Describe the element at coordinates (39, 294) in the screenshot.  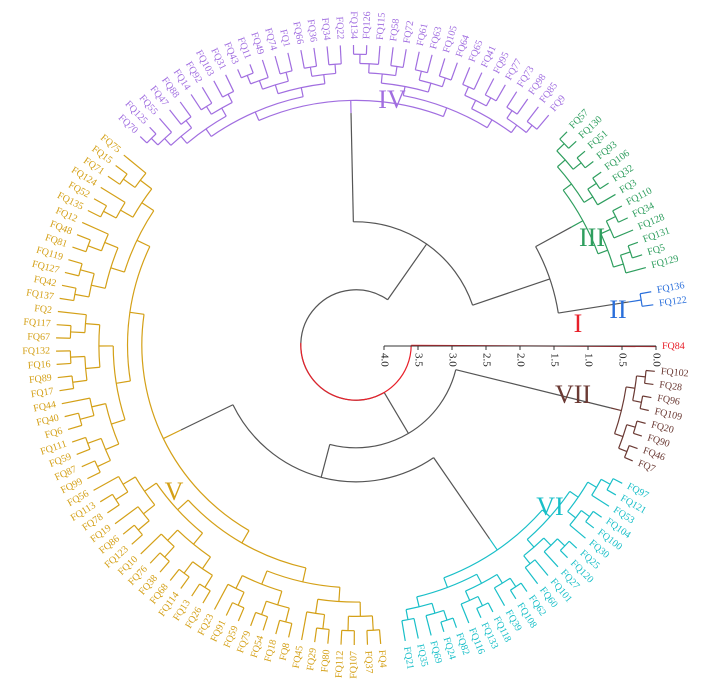
I see `leaf-label: FQ137` at that location.